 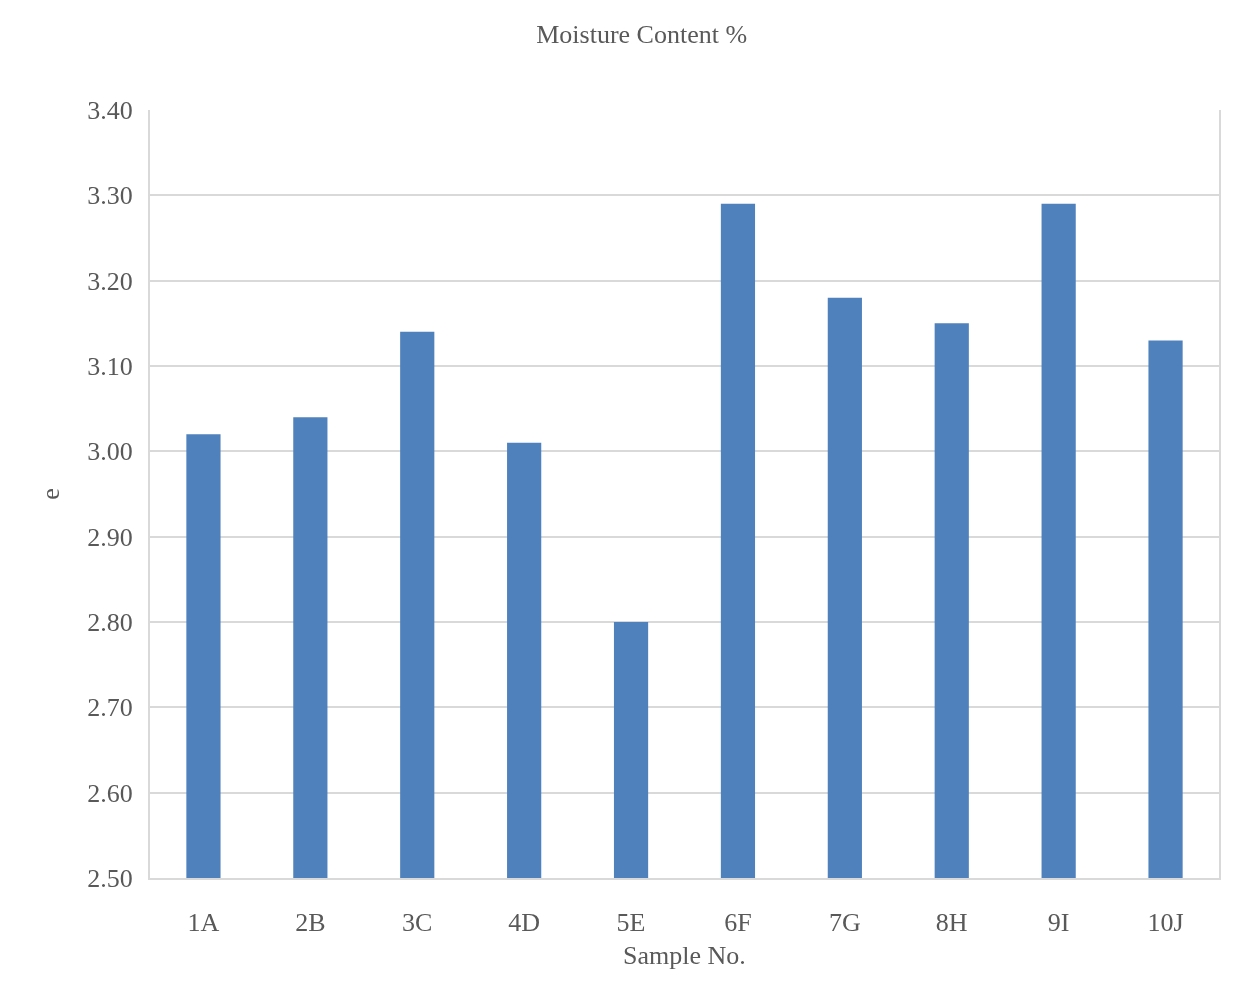 What do you see at coordinates (110, 708) in the screenshot?
I see `y-tick-label: 2.70` at bounding box center [110, 708].